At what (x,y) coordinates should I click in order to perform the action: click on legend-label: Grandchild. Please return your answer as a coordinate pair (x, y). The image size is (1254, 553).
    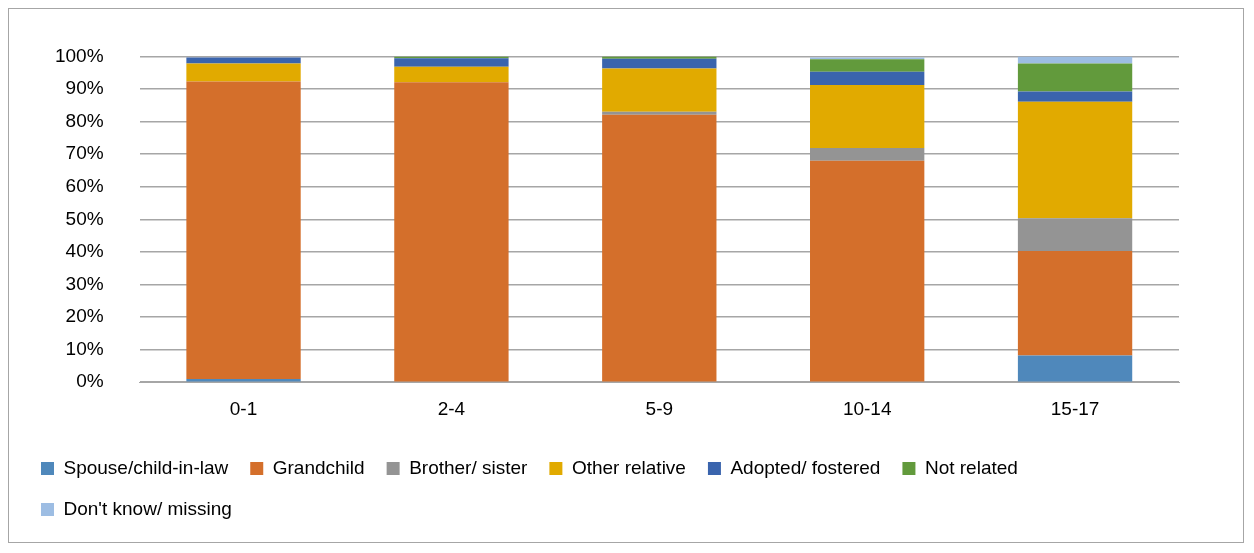
    Looking at the image, I should click on (318, 467).